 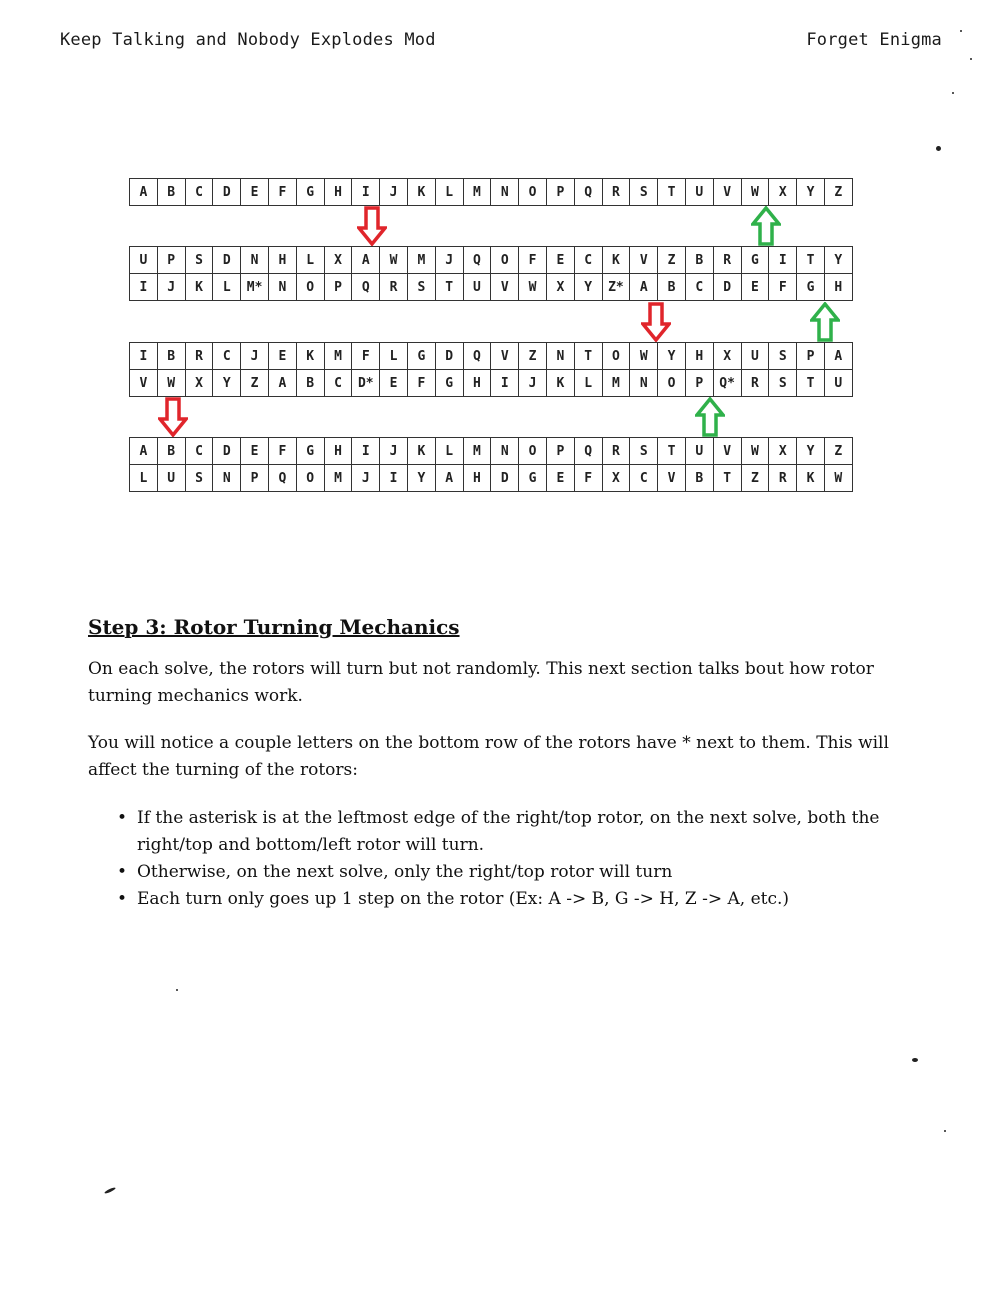 What do you see at coordinates (671, 478) in the screenshot?
I see `rotor-cell: V` at bounding box center [671, 478].